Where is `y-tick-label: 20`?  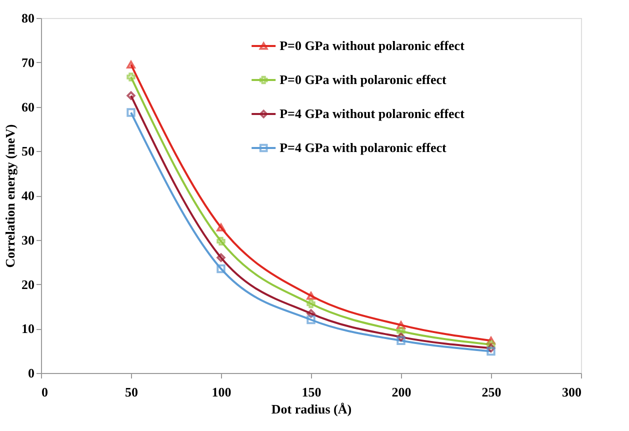
y-tick-label: 20 is located at coordinates (28, 284).